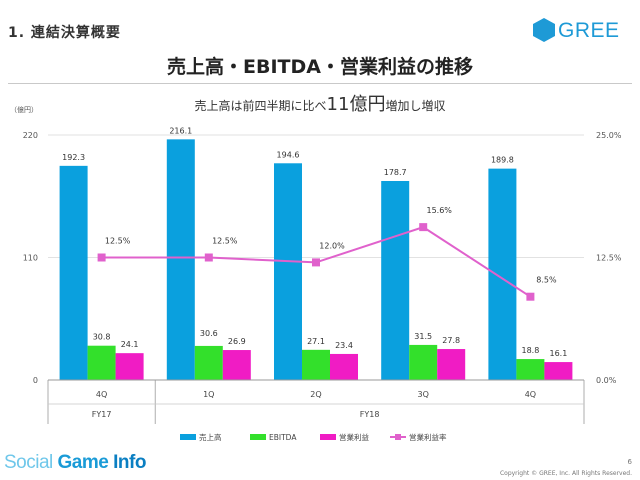 This screenshot has height=480, width=640. I want to click on legend-label: 営業利益, so click(354, 437).